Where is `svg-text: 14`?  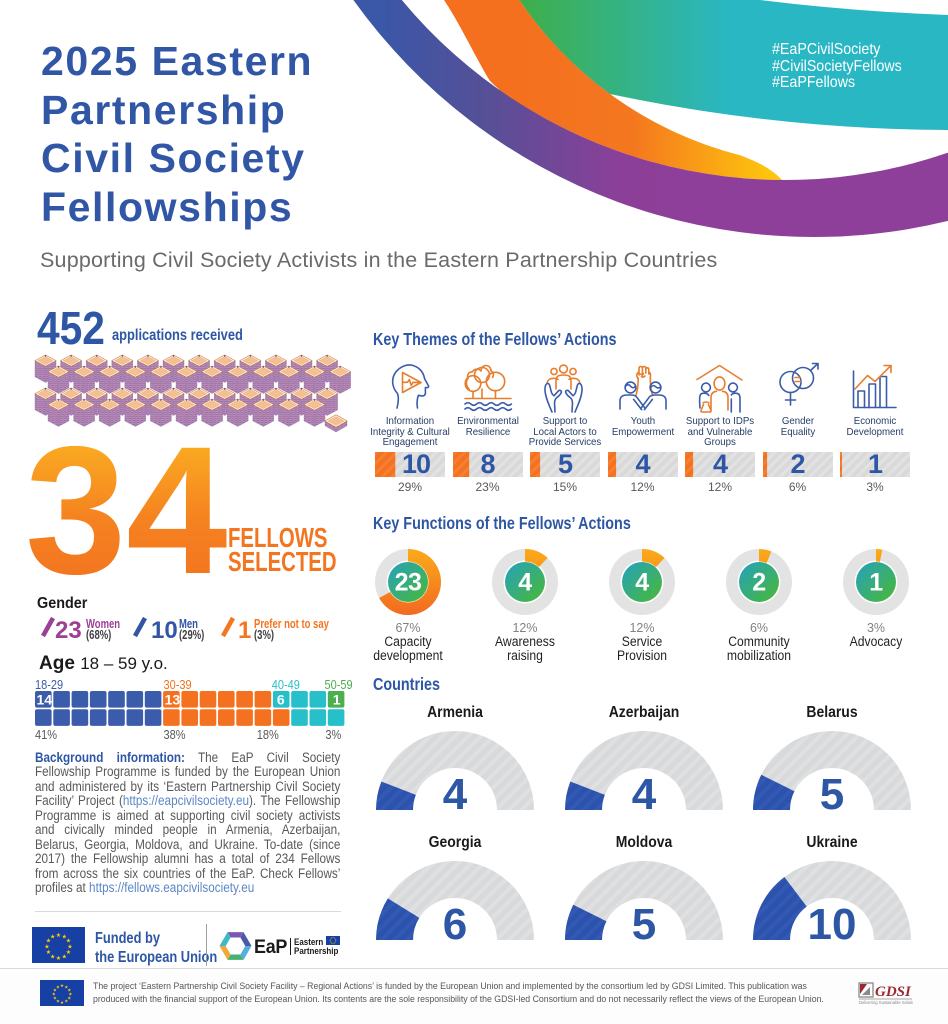
svg-text: 14 is located at coordinates (45, 700).